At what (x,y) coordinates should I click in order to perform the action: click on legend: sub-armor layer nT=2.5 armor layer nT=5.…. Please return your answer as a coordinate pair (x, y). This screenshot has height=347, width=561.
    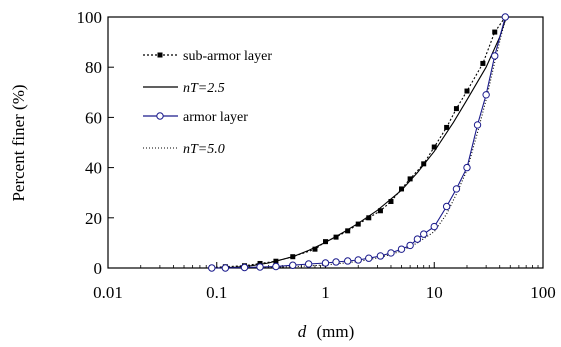
    Looking at the image, I should click on (207, 103).